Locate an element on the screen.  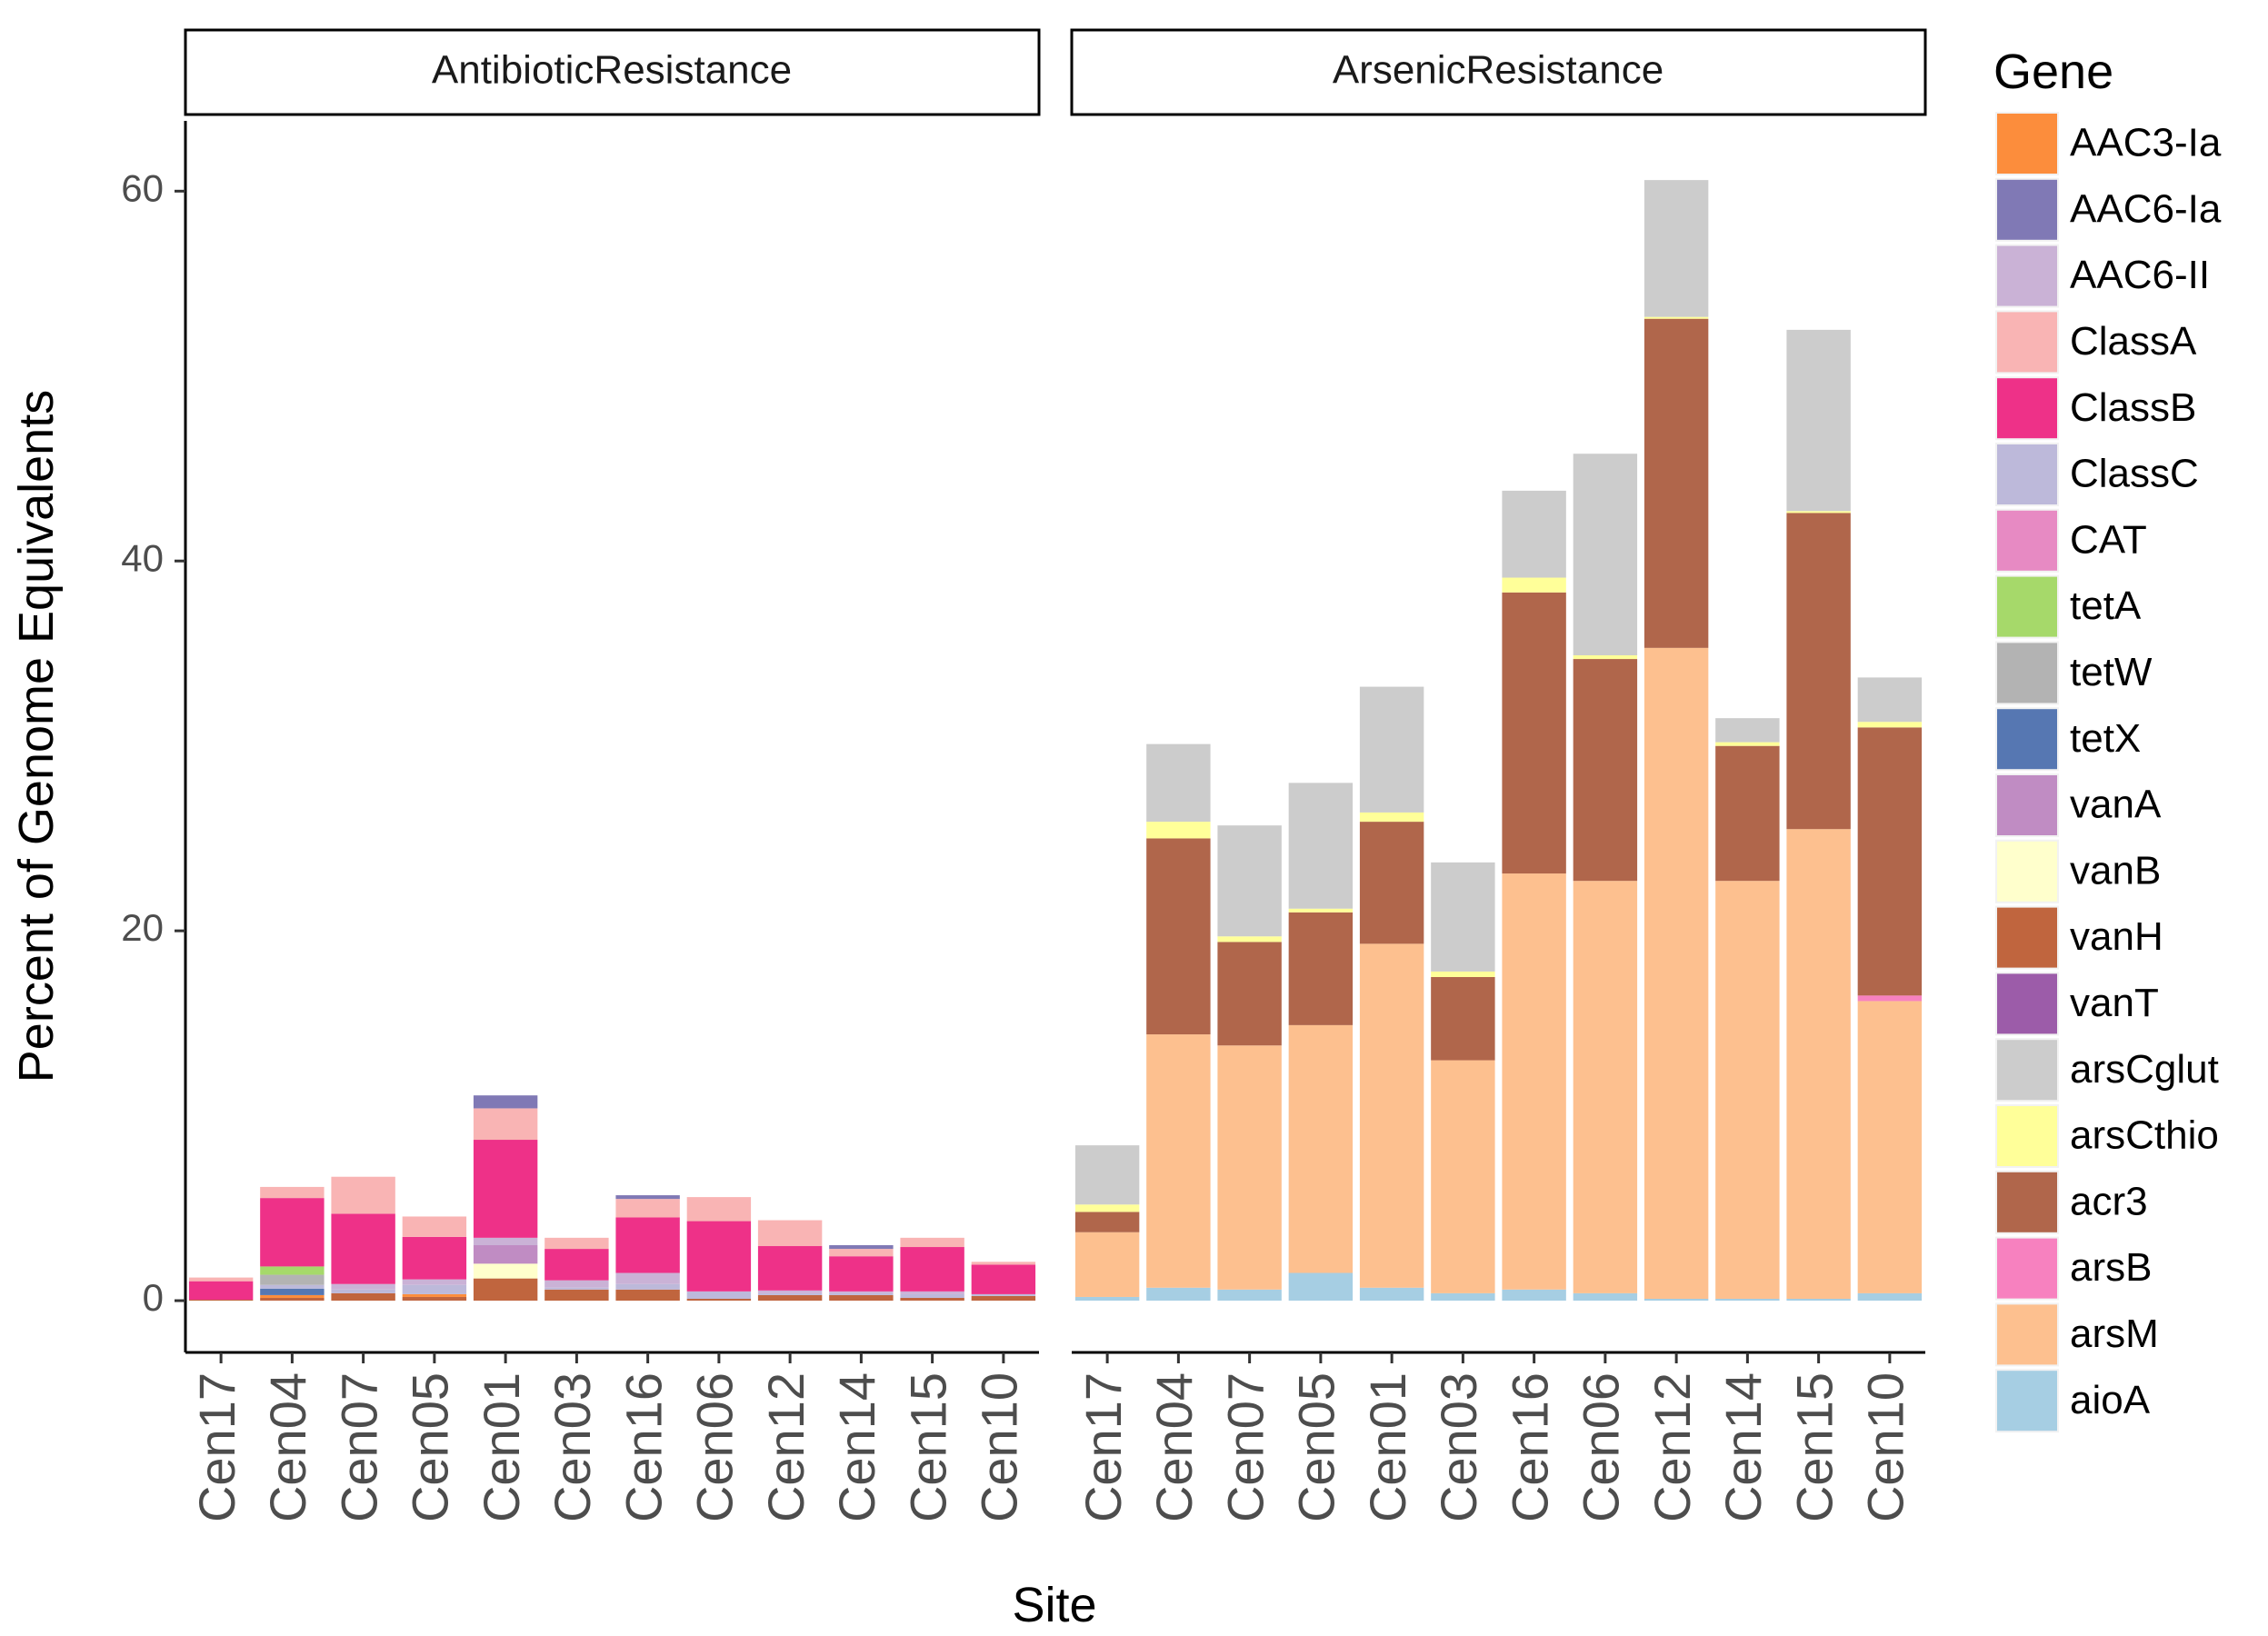
legend-swatch-acr3 is located at coordinates (2027, 1202).